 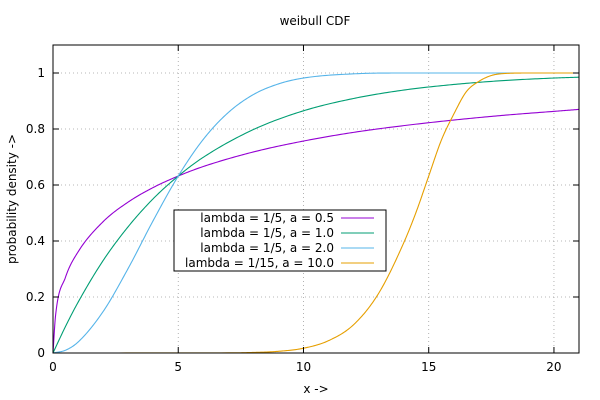 What do you see at coordinates (35, 129) in the screenshot?
I see `y-tick-label: 0.8` at bounding box center [35, 129].